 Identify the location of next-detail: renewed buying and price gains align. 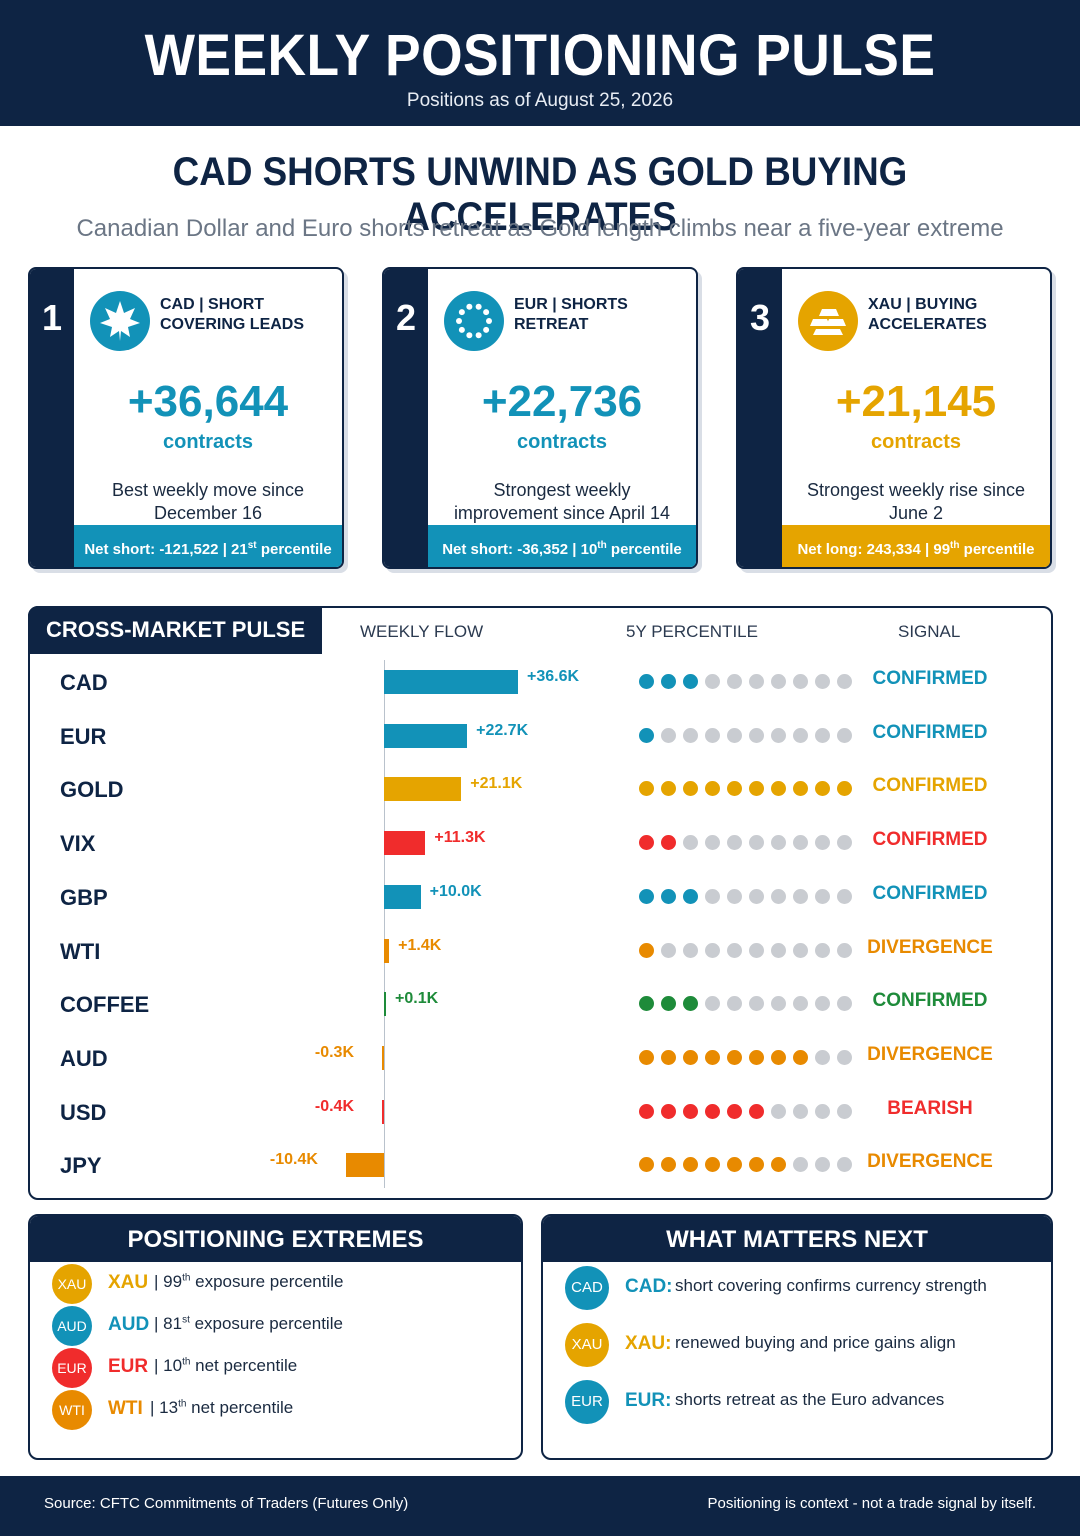
(815, 1342).